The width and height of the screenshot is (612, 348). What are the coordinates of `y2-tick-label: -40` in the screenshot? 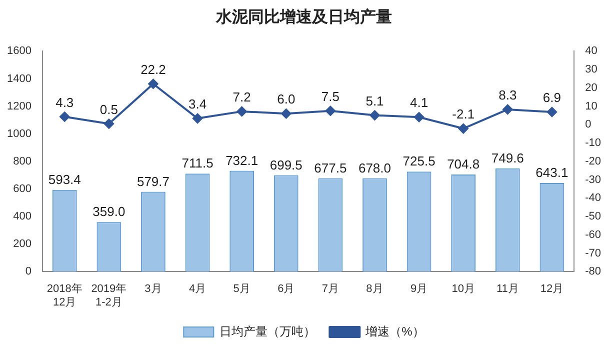 It's located at (593, 198).